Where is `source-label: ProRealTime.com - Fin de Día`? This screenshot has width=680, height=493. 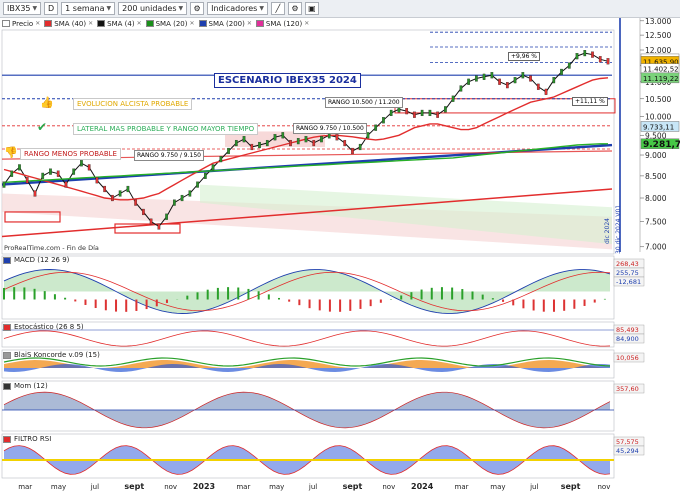
source-label: ProRealTime.com - Fin de Día is located at coordinates (51, 248).